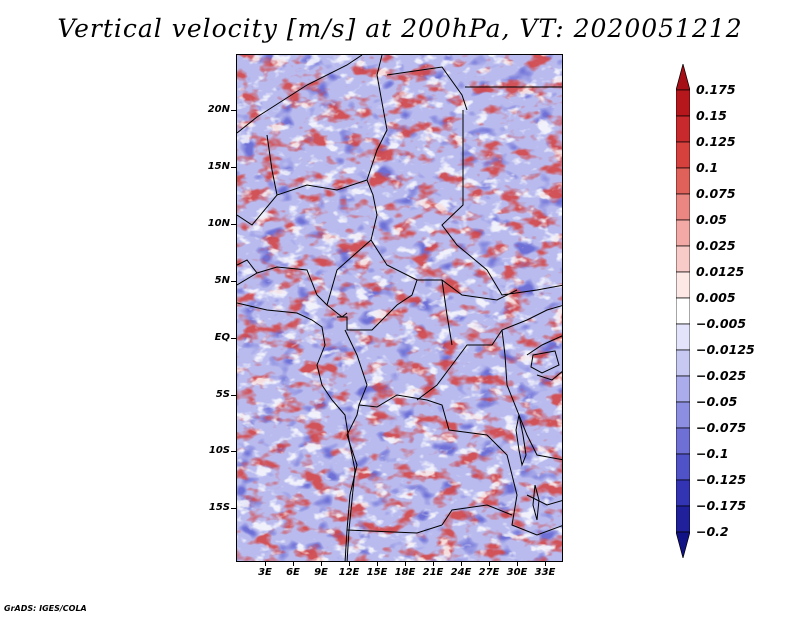 This screenshot has height=618, width=800. I want to click on lon-label: 27E, so click(489, 572).